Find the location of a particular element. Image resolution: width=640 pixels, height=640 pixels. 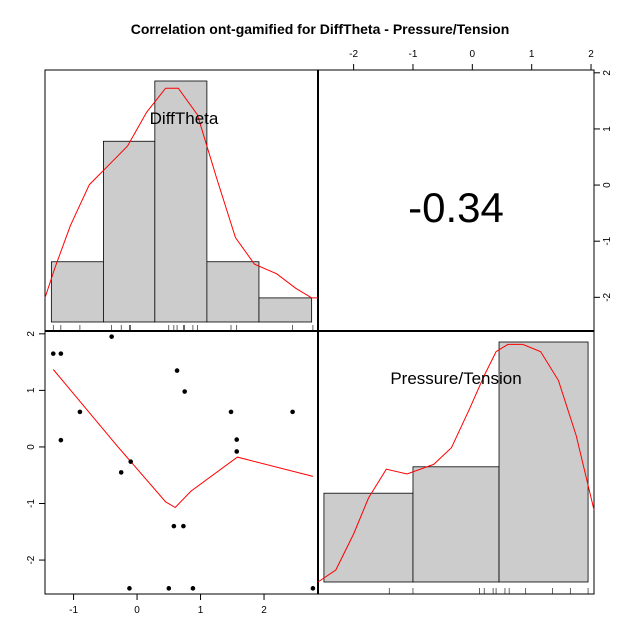

top-axis-tick-label: -1 is located at coordinates (413, 54).